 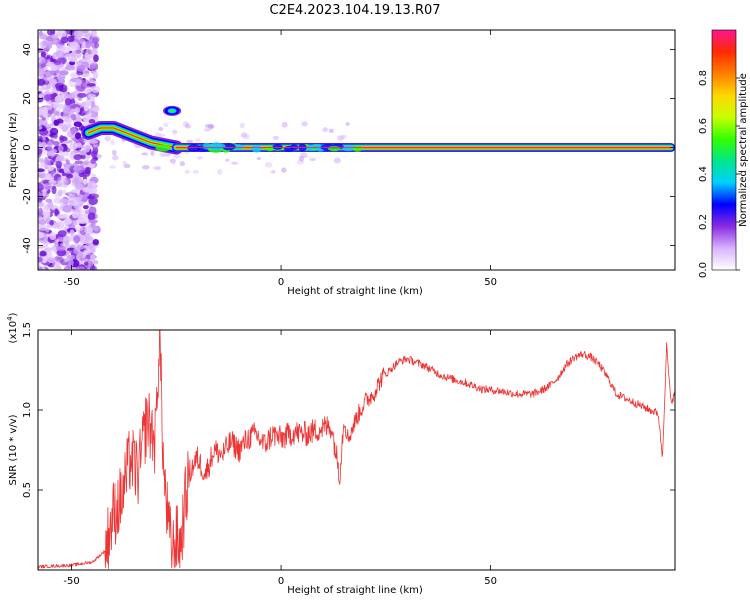 I want to click on colorbar-tick-label: 0.8, so click(x=703, y=78).